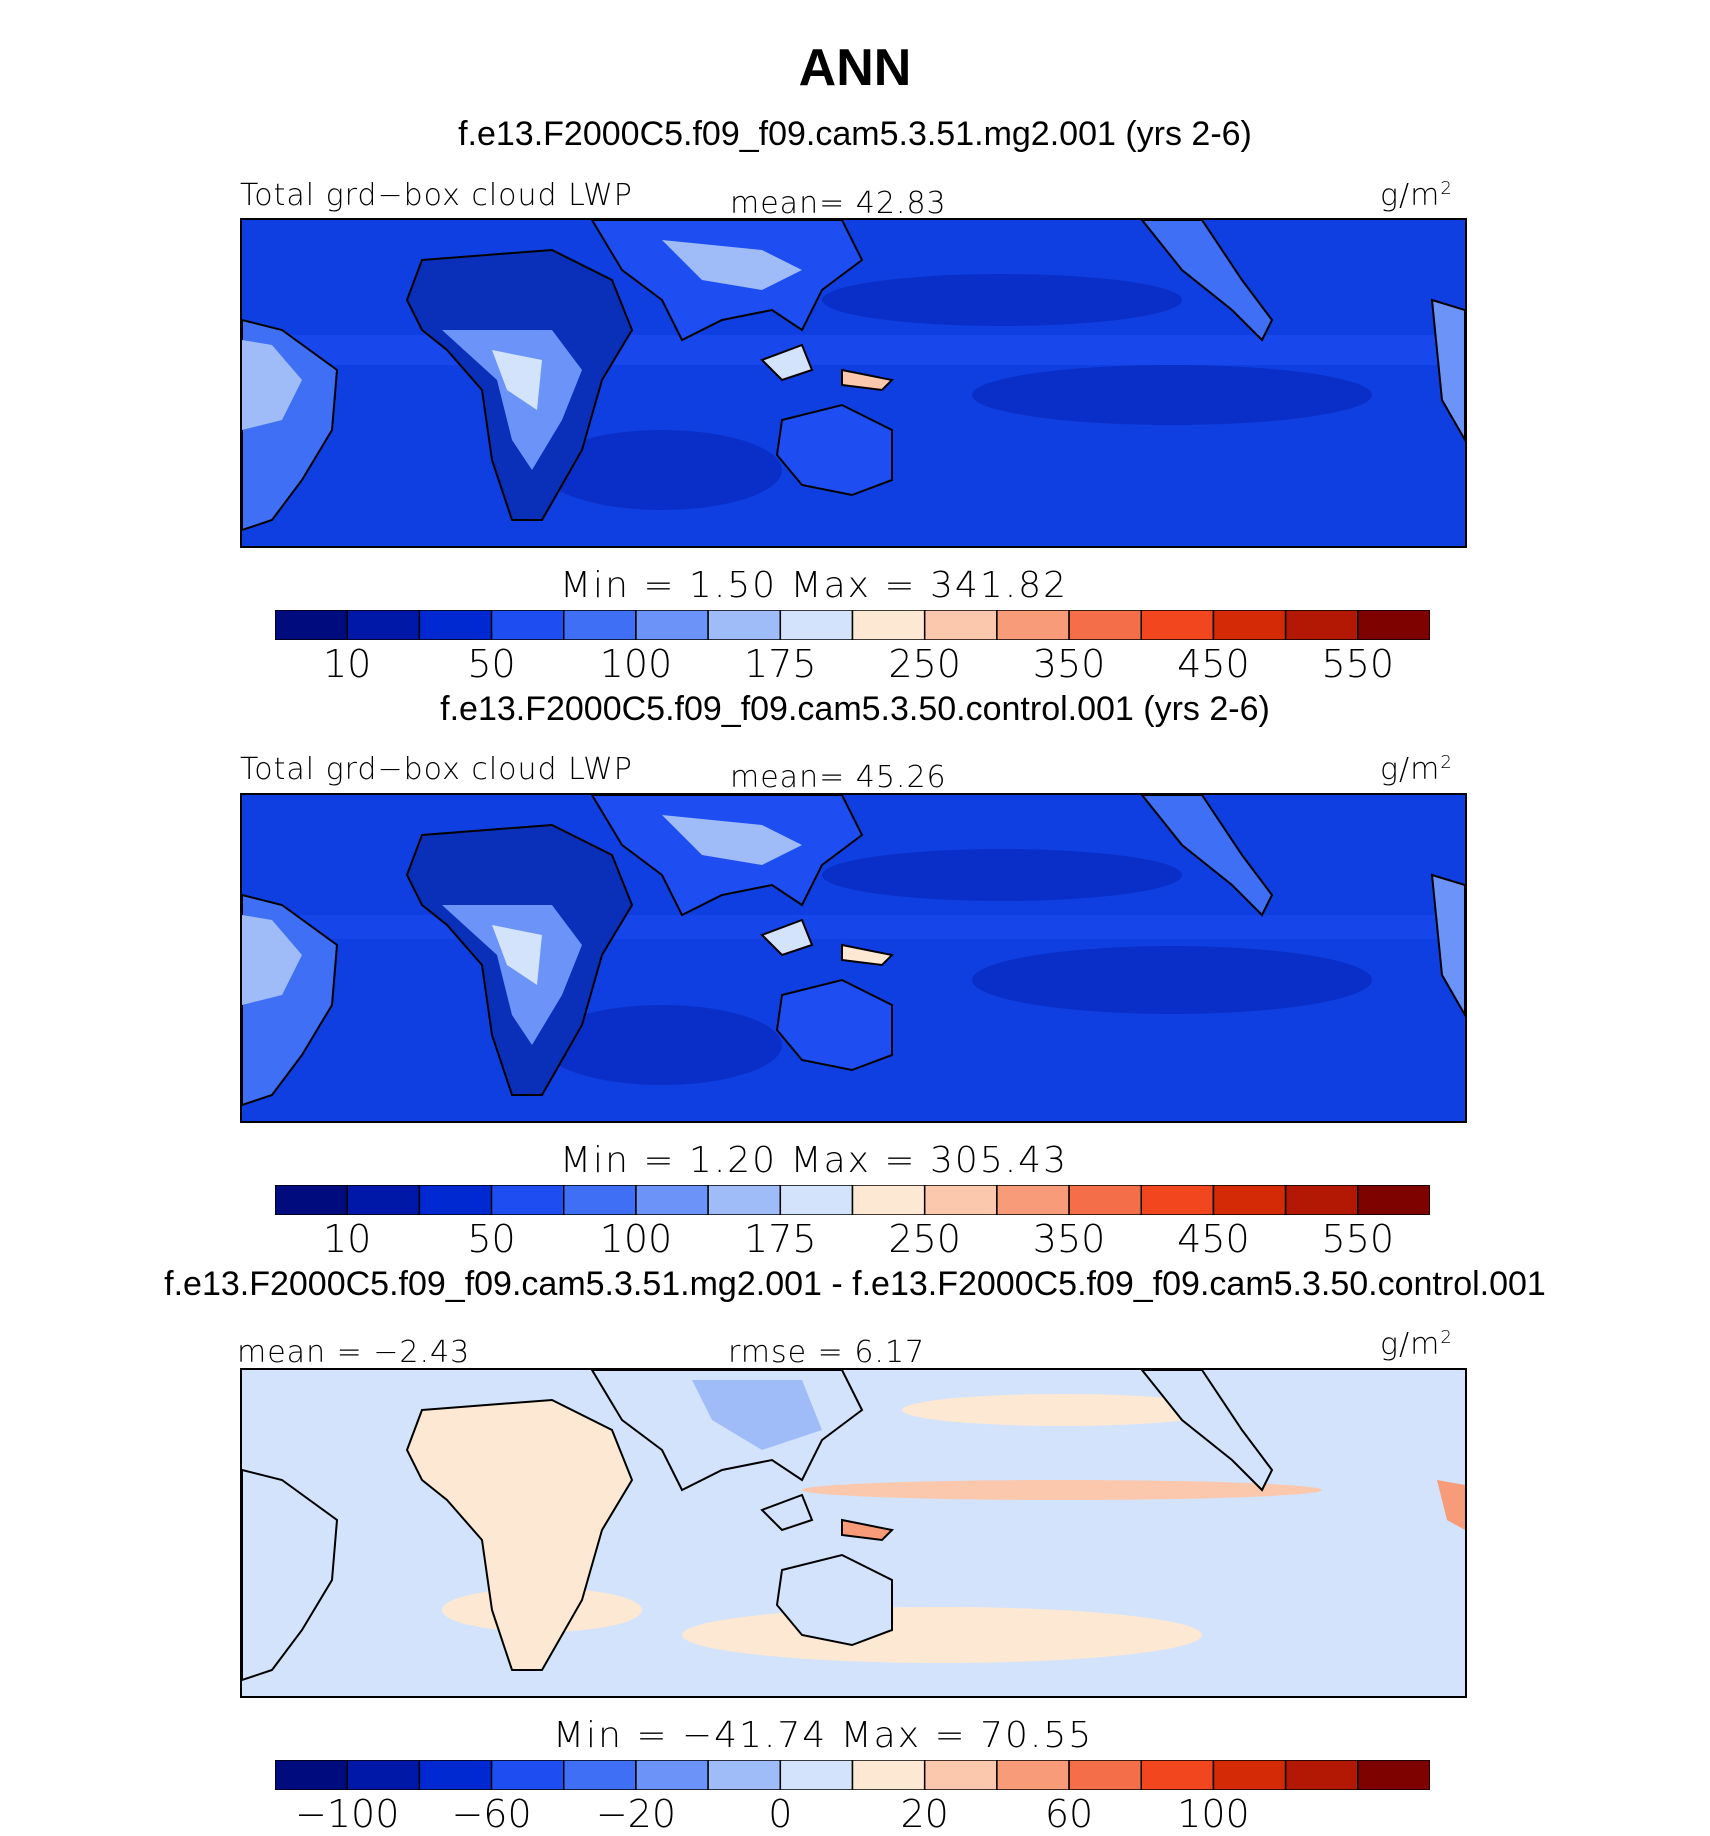 The image size is (1710, 1836). Describe the element at coordinates (1358, 1239) in the screenshot. I see `panel-2-colorbar-tick-label: 550` at that location.